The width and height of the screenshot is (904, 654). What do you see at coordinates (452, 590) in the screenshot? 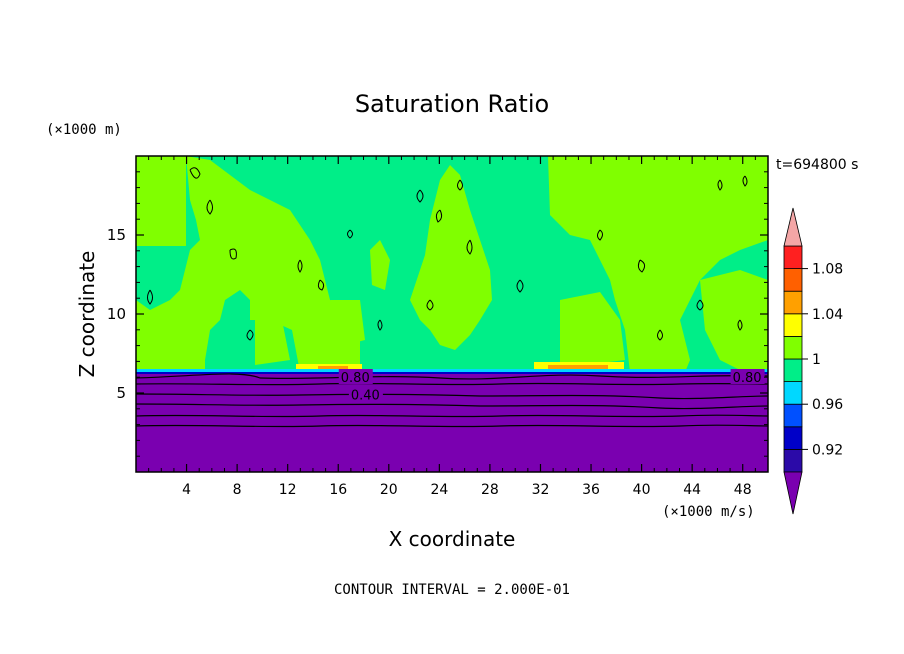
I see `contour-interval-footer: CONTOUR INTERVAL = 2.000E-01` at bounding box center [452, 590].